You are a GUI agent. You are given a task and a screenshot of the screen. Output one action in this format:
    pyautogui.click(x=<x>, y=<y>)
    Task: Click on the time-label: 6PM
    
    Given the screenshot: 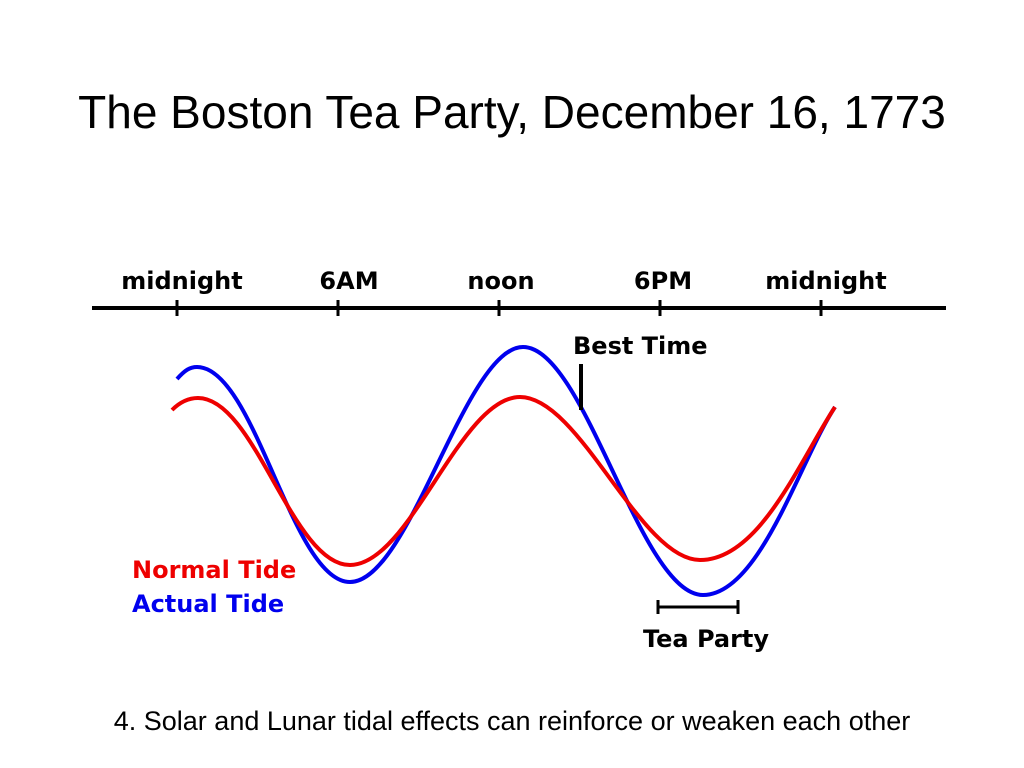 What is the action you would take?
    pyautogui.click(x=663, y=281)
    